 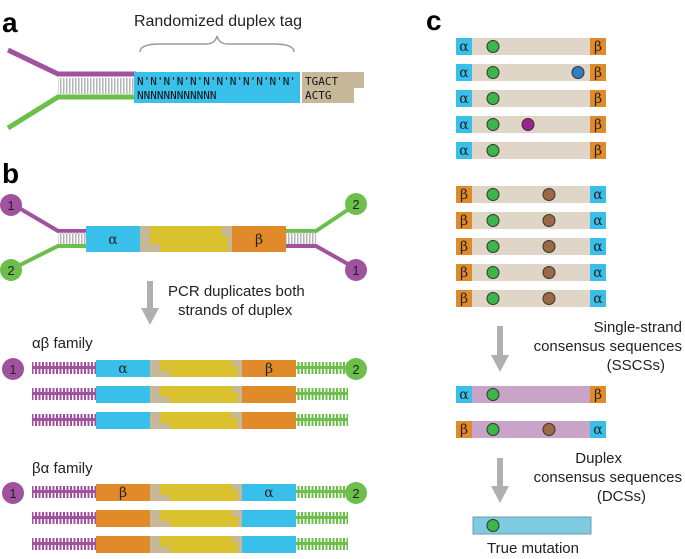 I want to click on pcr-error-dot, so click(x=528, y=124).